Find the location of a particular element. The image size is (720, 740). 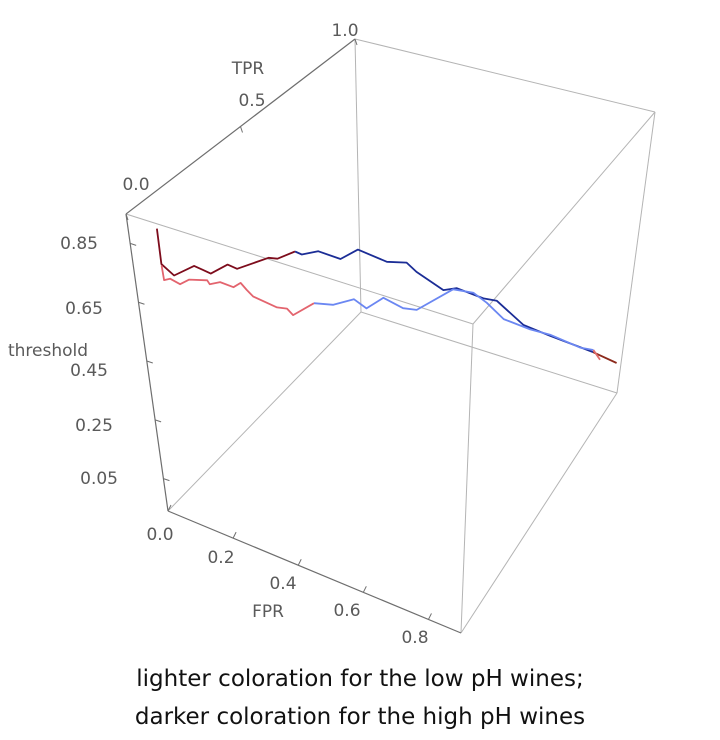

tpr-axis-labels: 0.0 0.5 1.0 TPR is located at coordinates (240, 108).